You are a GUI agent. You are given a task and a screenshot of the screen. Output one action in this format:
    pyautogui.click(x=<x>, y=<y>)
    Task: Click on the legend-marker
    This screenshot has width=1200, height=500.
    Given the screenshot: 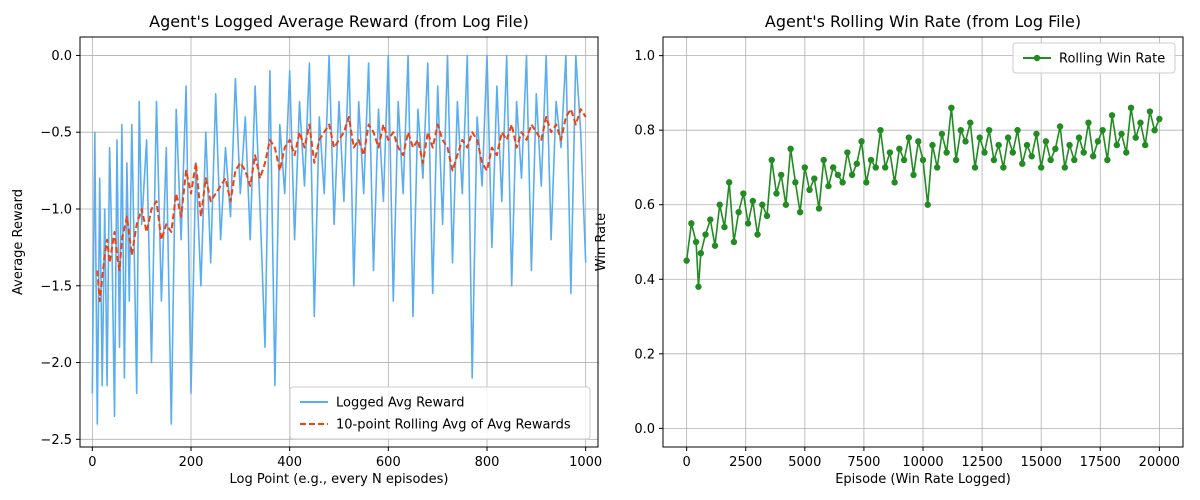 What is the action you would take?
    pyautogui.click(x=1037, y=58)
    